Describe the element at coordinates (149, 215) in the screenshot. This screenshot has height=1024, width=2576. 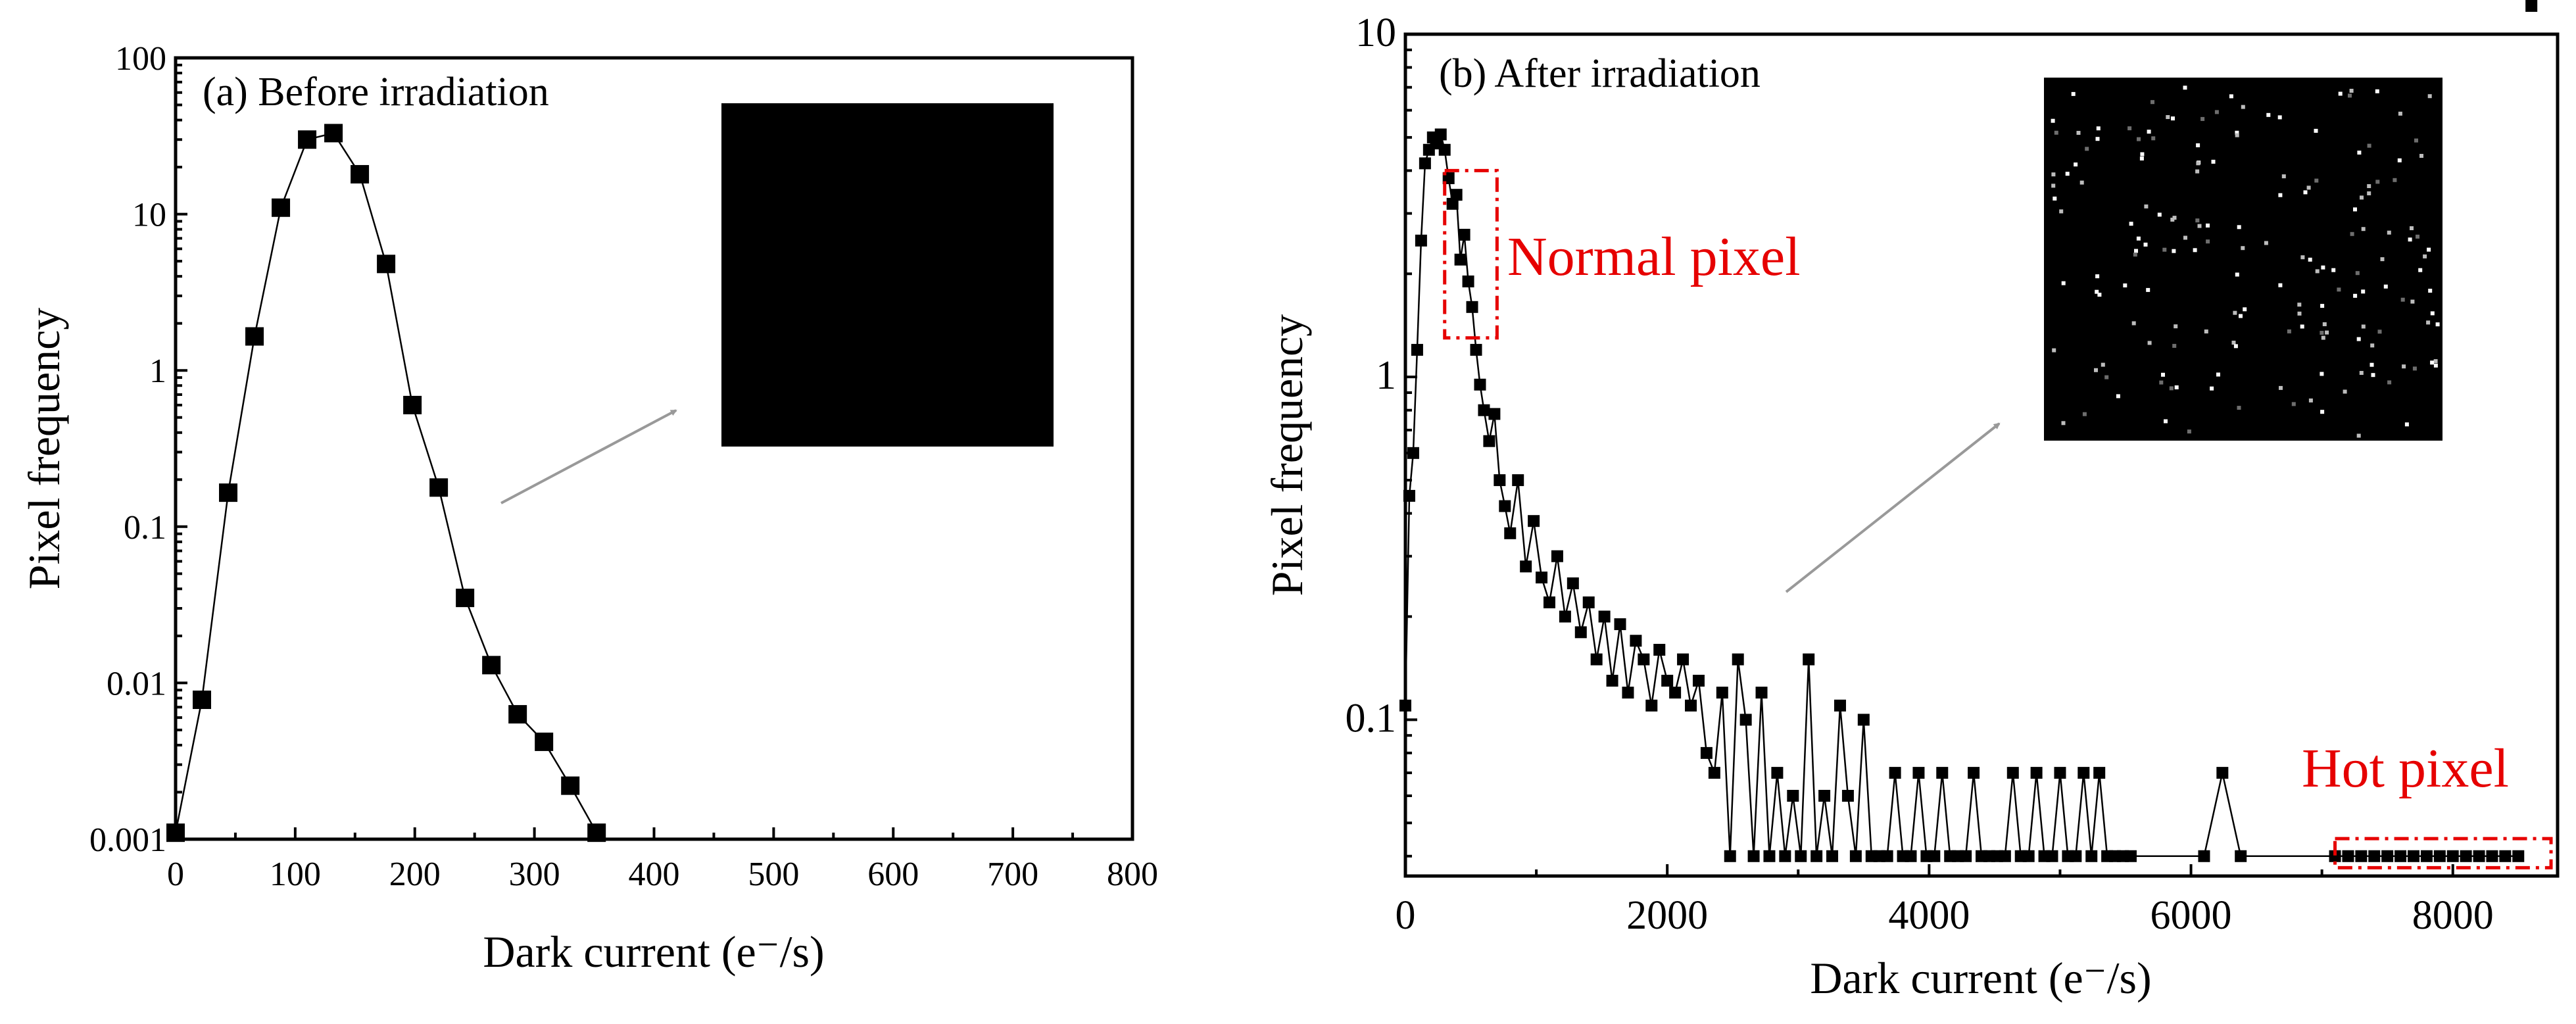
I see `y-tick-label: 10` at that location.